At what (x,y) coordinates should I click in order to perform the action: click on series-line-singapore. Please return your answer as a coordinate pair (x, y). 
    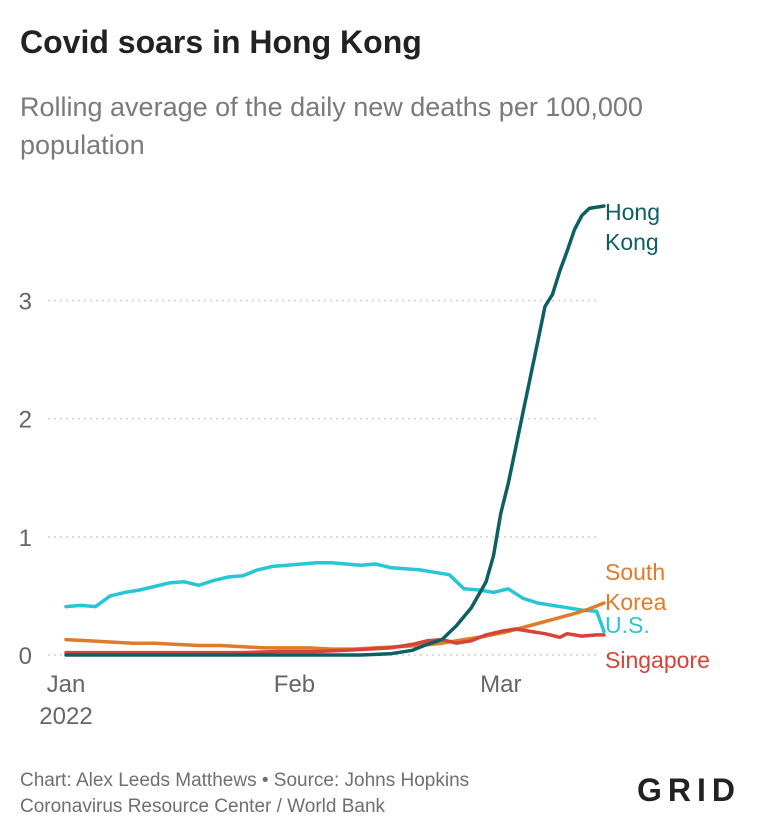
    Looking at the image, I should click on (335, 641).